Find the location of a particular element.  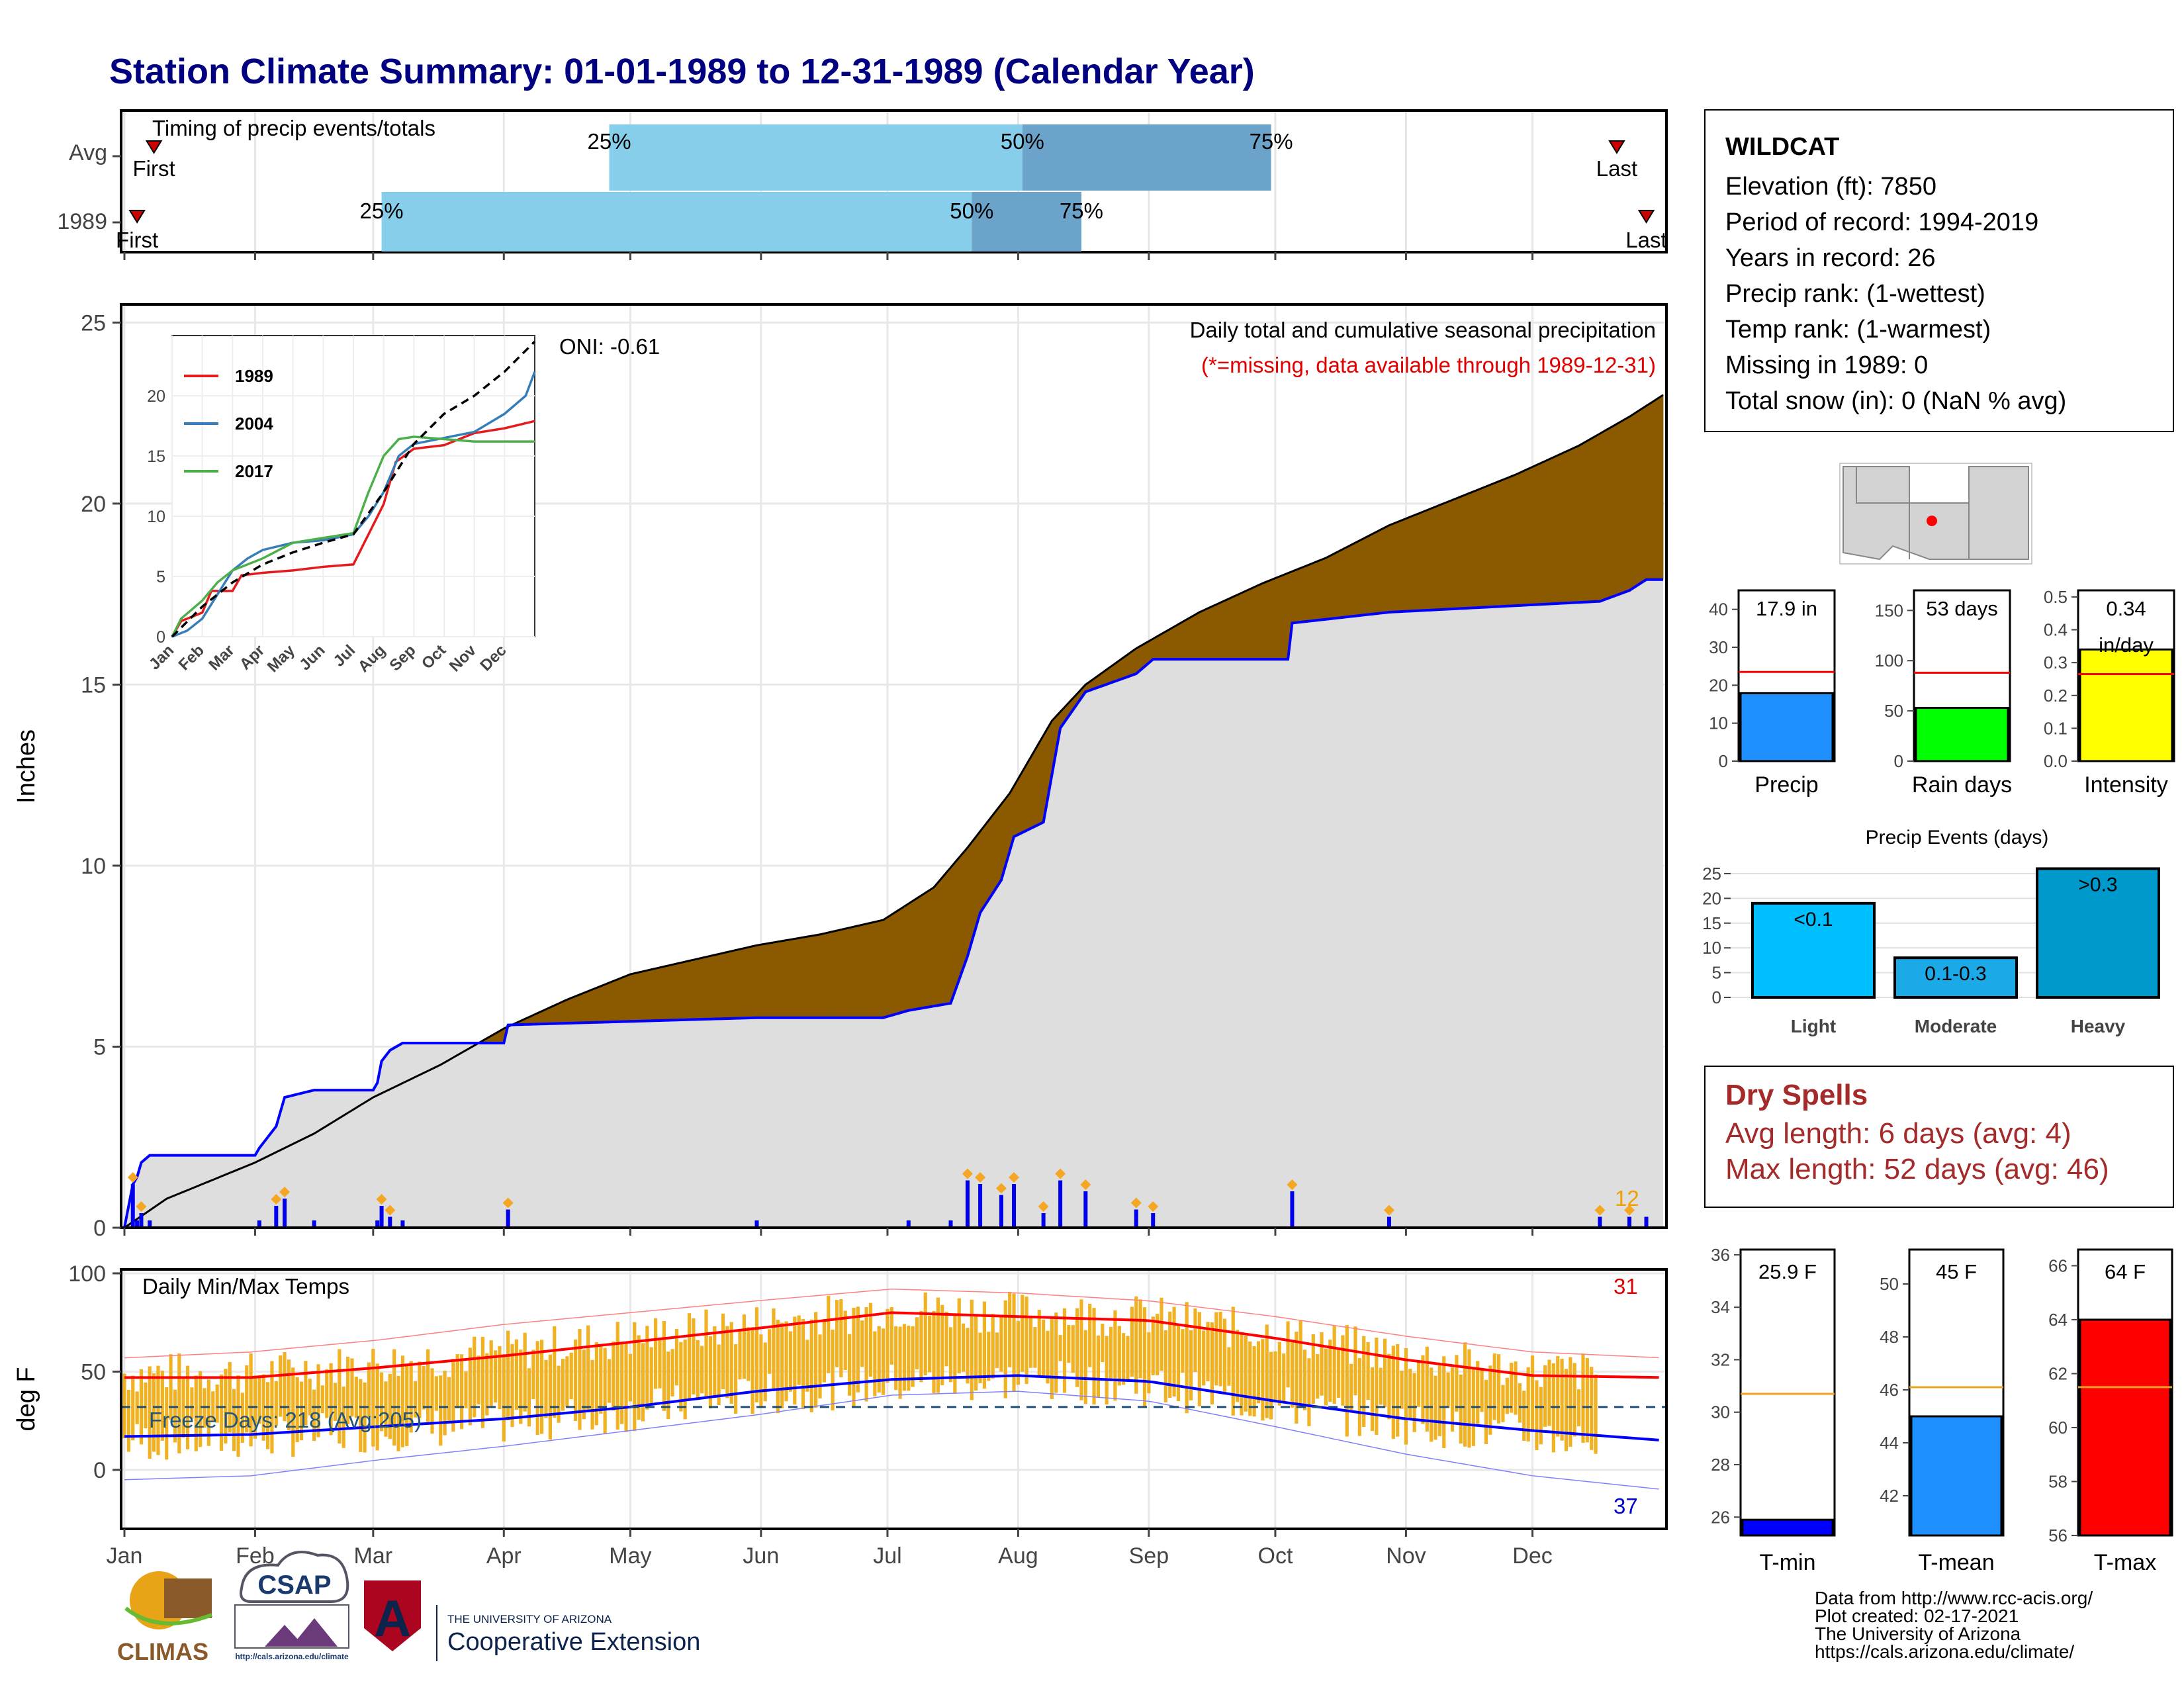

summary-y-tick-label: 150 is located at coordinates (1889, 610).